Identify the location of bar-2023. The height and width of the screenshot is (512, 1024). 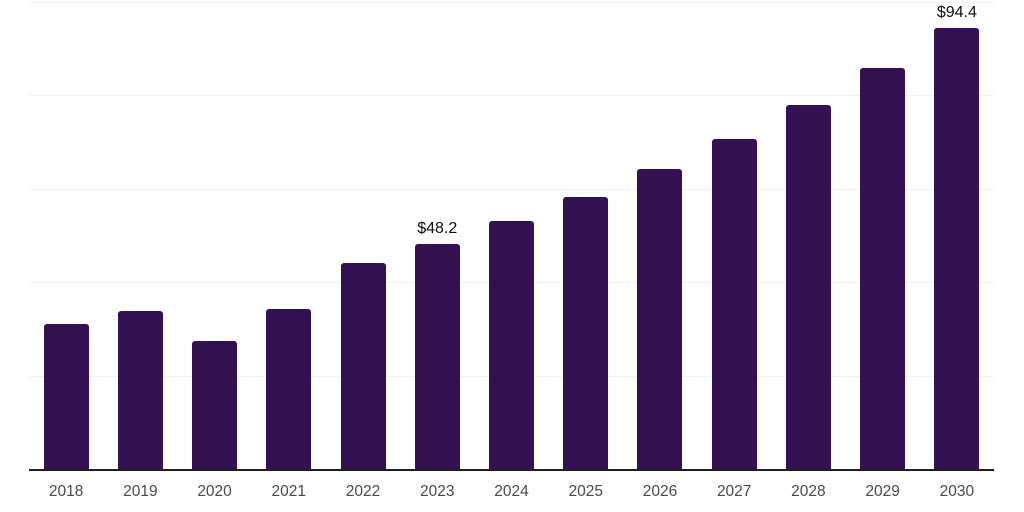
(437, 357).